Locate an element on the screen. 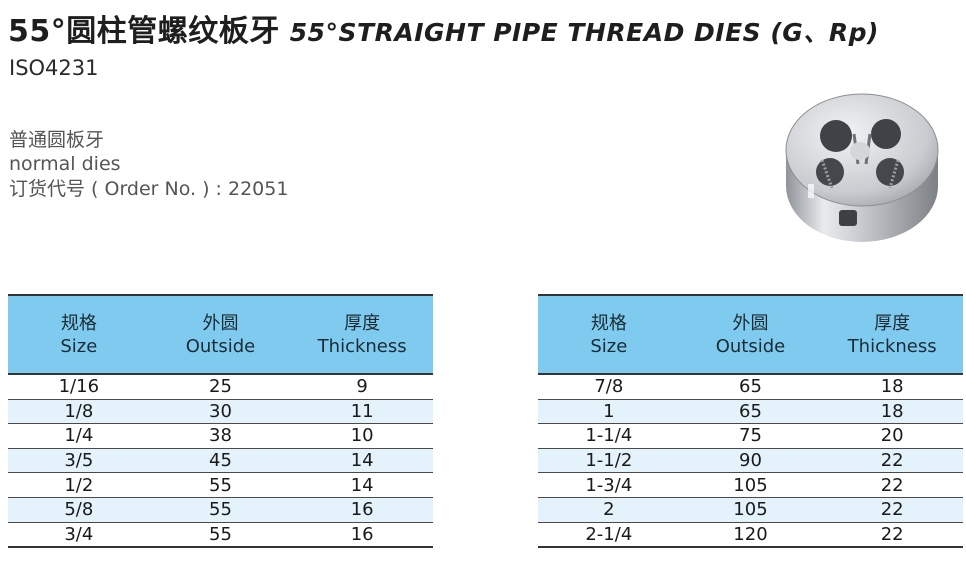 The height and width of the screenshot is (564, 966). cell-outside: 38 is located at coordinates (220, 436).